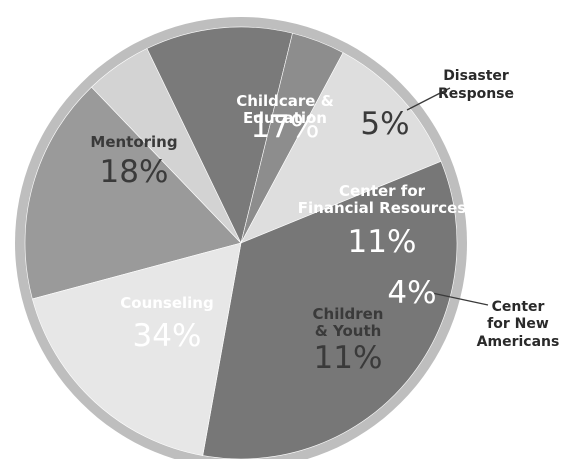  Describe the element at coordinates (134, 172) in the screenshot. I see `slice-value-mentoring: 18%` at that location.